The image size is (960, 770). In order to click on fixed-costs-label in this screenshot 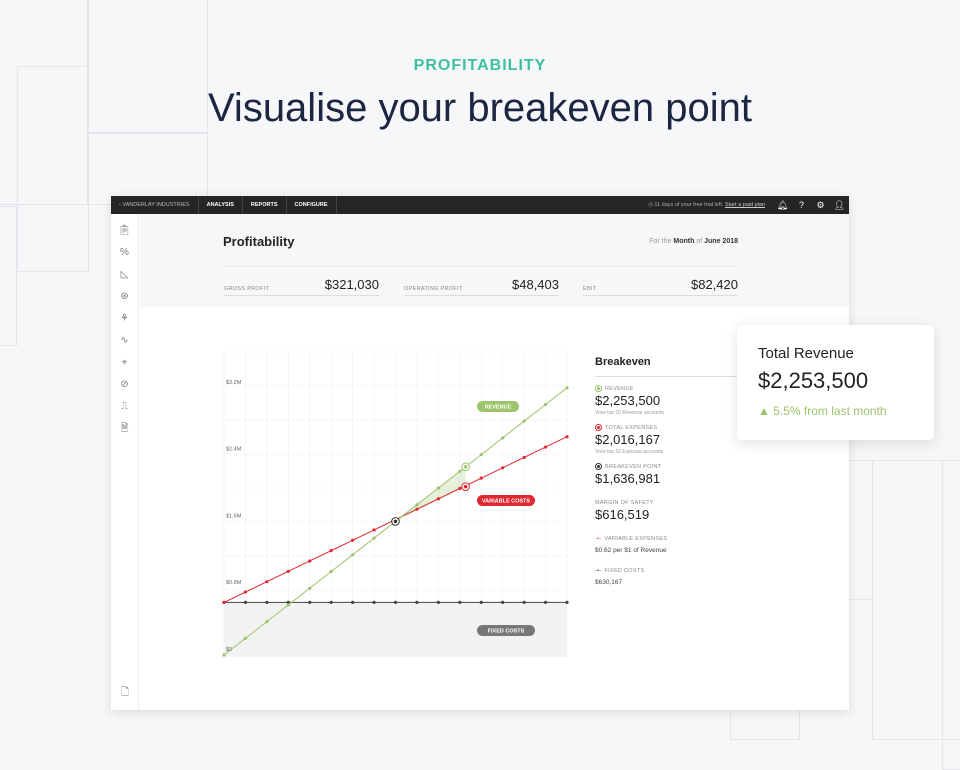, I will do `click(506, 630)`.